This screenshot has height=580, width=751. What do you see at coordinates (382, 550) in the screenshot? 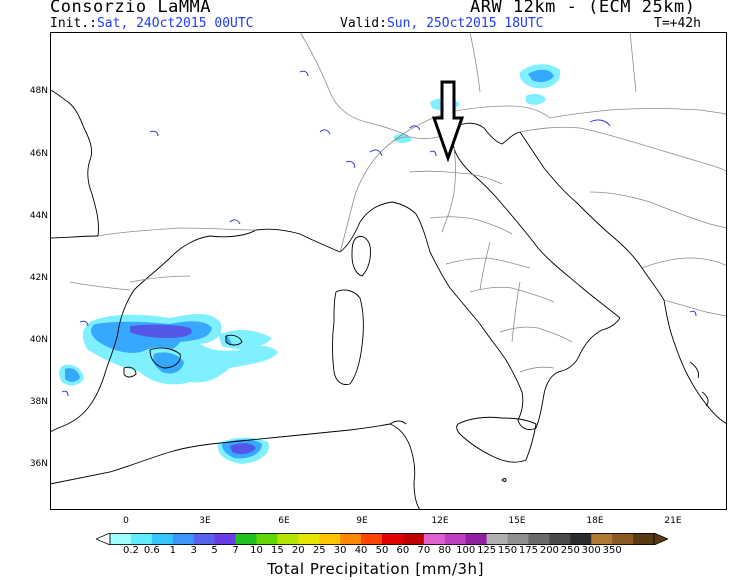
I see `colorbar-tick-label: 50` at bounding box center [382, 550].